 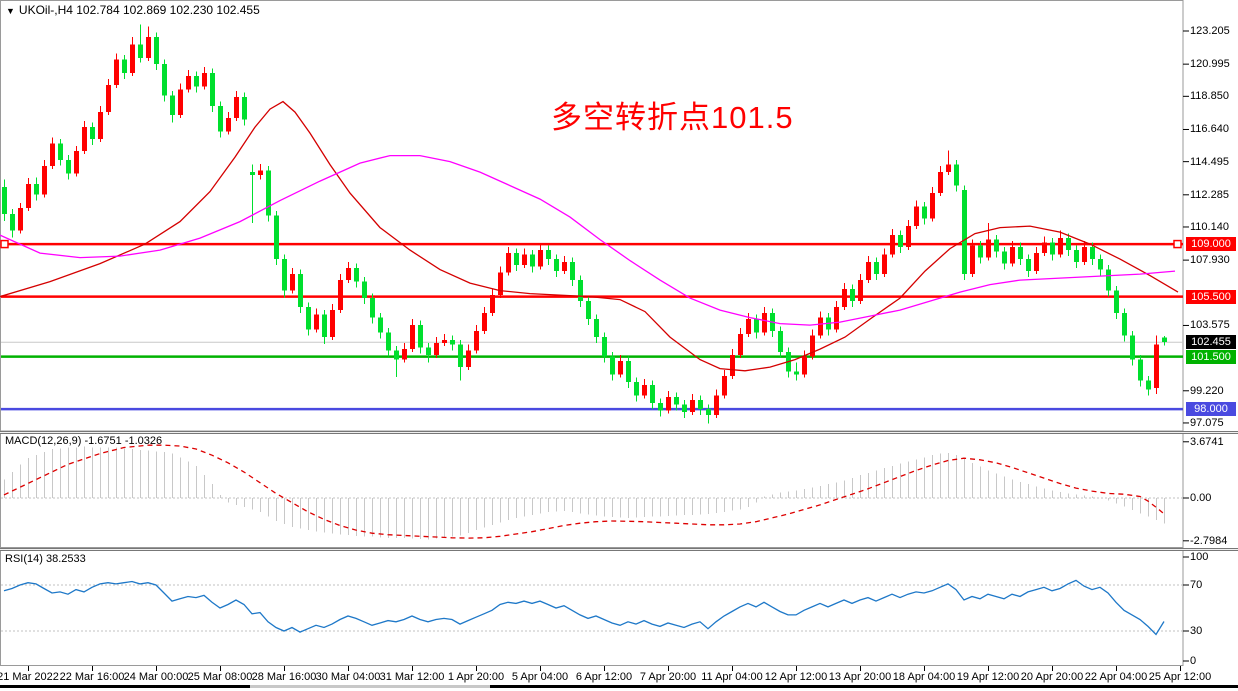 I want to click on price-badge-101.500: 101.500, so click(x=1211, y=356).